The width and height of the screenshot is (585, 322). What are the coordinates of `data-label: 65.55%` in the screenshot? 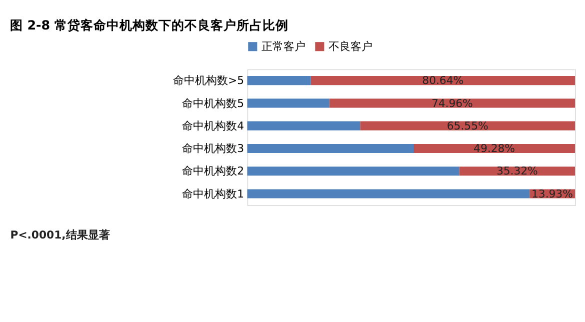 It's located at (467, 125).